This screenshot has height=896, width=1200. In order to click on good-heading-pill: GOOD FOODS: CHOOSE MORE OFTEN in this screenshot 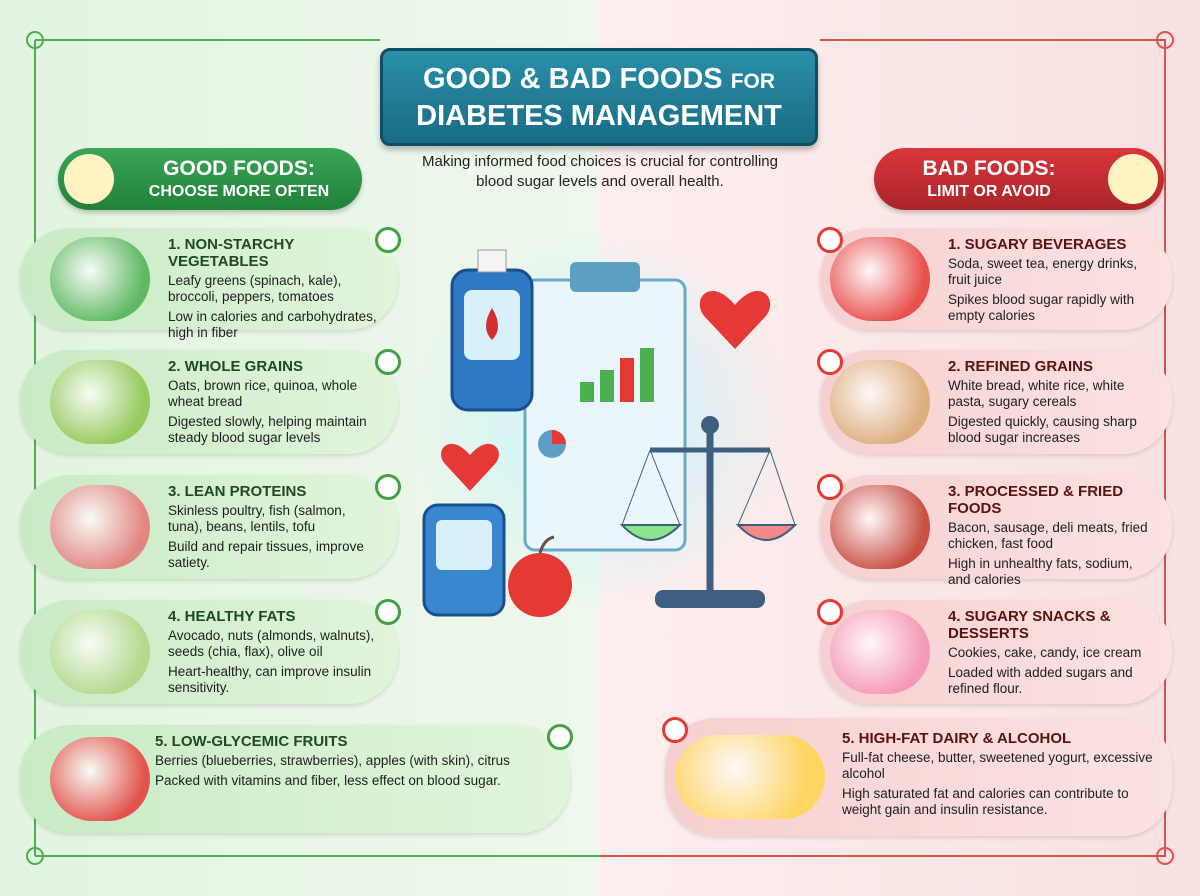, I will do `click(210, 179)`.